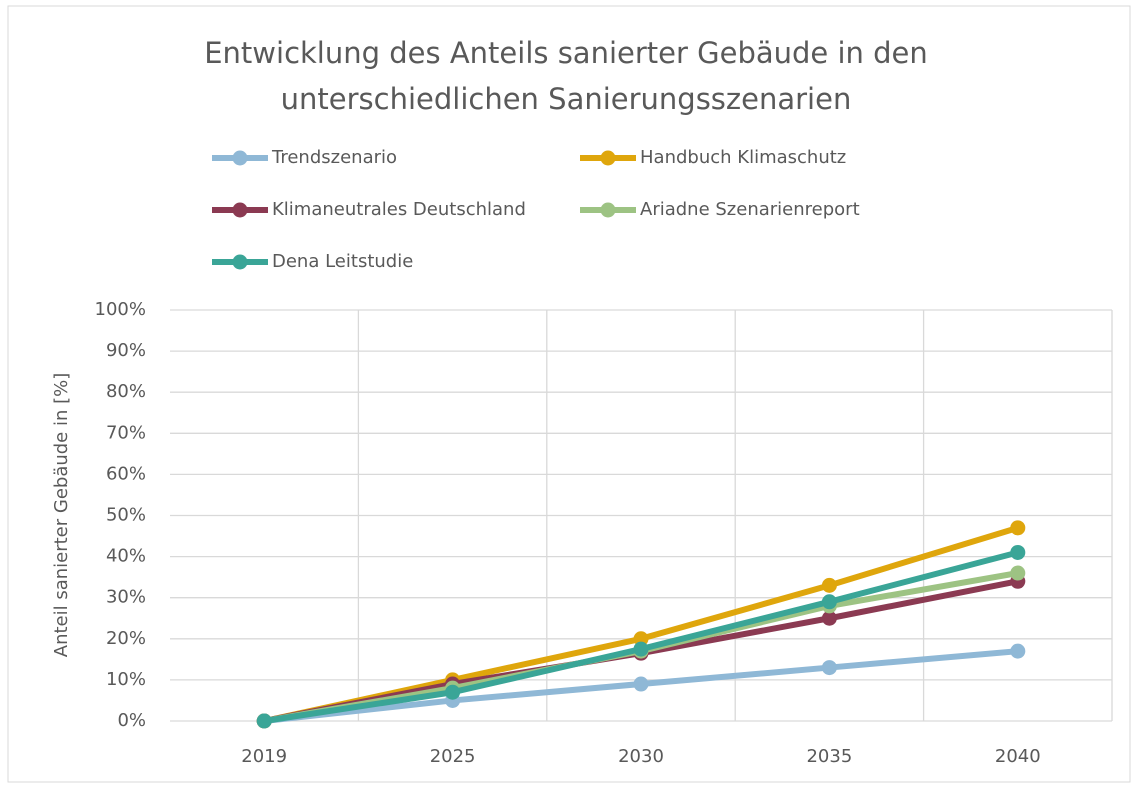  I want to click on y-axis-label: Anteil sanierter Gebäude in [%], so click(61, 515).